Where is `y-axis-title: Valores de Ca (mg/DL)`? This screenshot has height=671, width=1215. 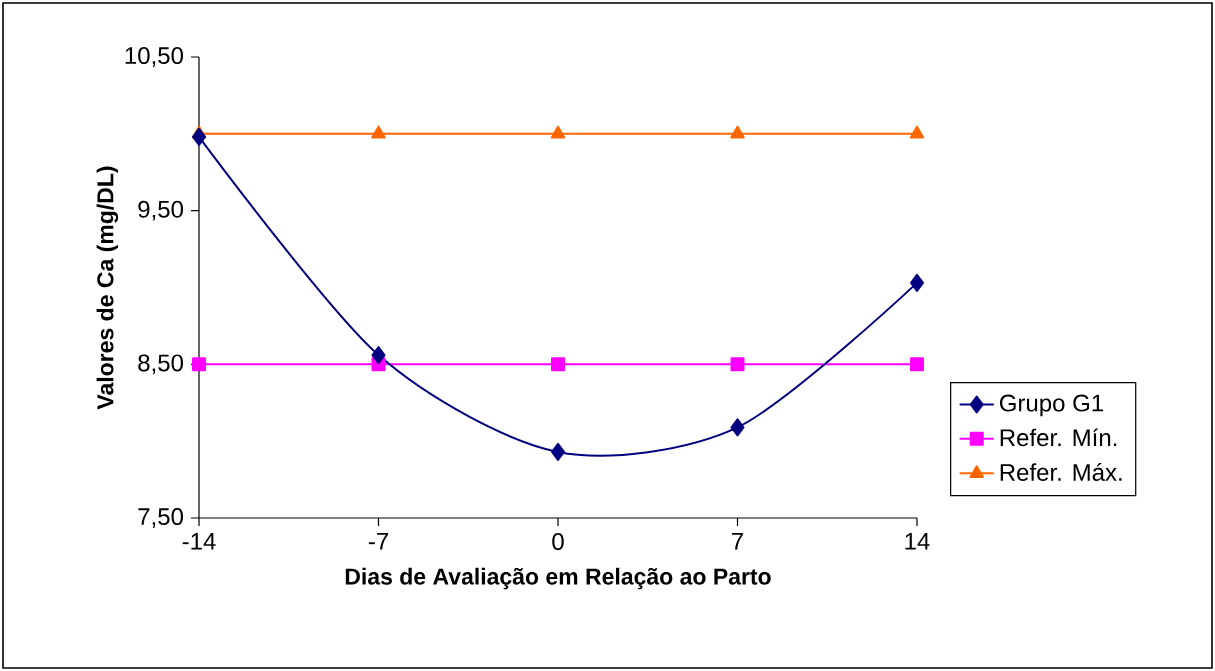 y-axis-title: Valores de Ca (mg/DL) is located at coordinates (107, 288).